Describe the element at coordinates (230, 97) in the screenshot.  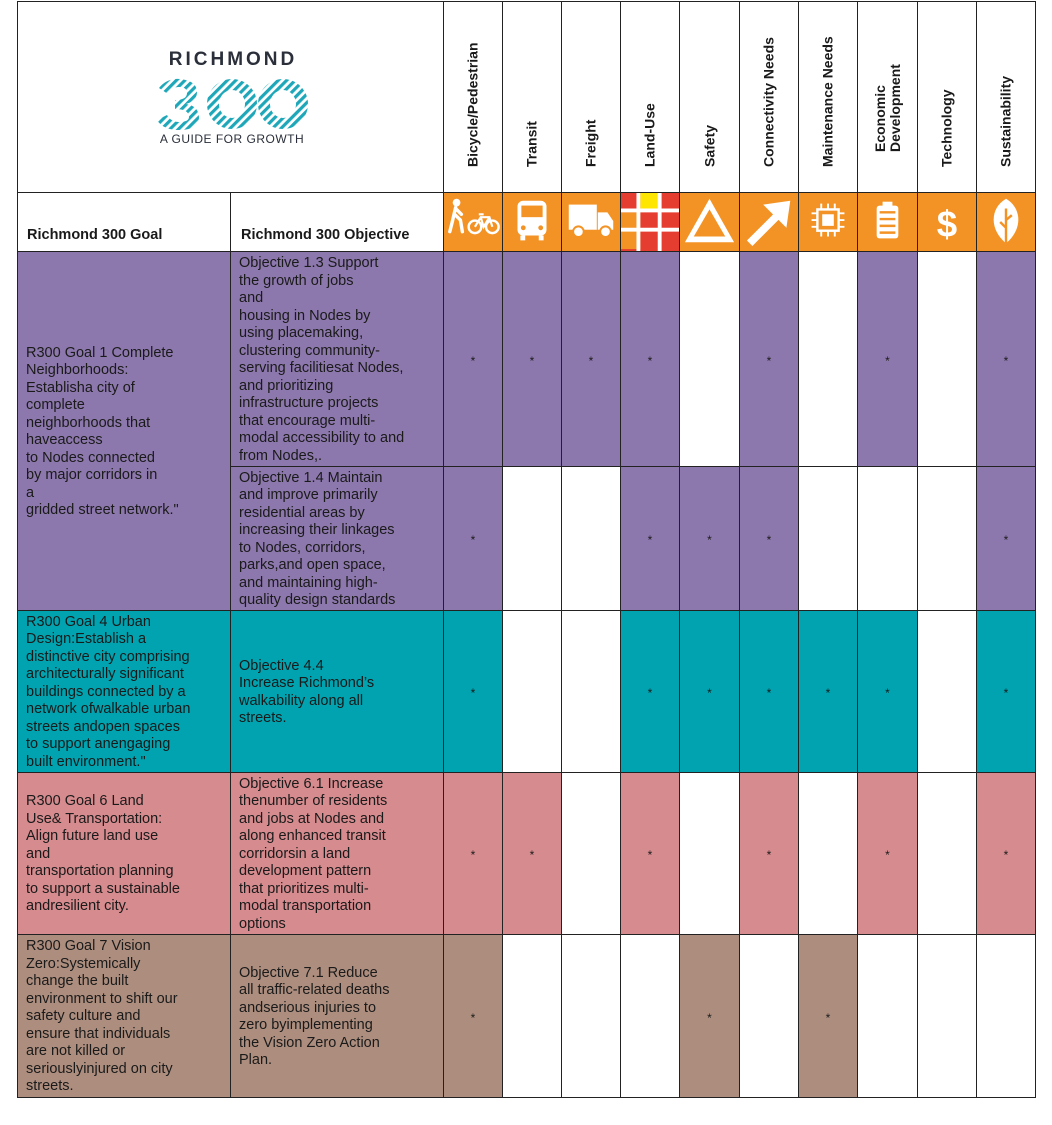
I see `logo-cell` at that location.